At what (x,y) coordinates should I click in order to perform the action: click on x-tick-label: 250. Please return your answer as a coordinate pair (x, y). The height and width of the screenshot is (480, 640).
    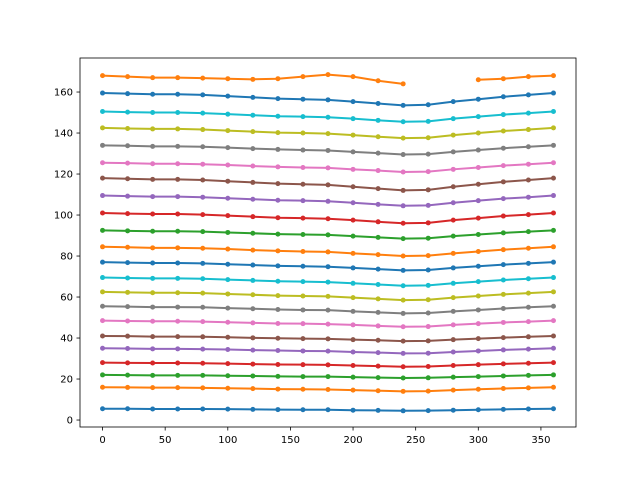
    Looking at the image, I should click on (415, 440).